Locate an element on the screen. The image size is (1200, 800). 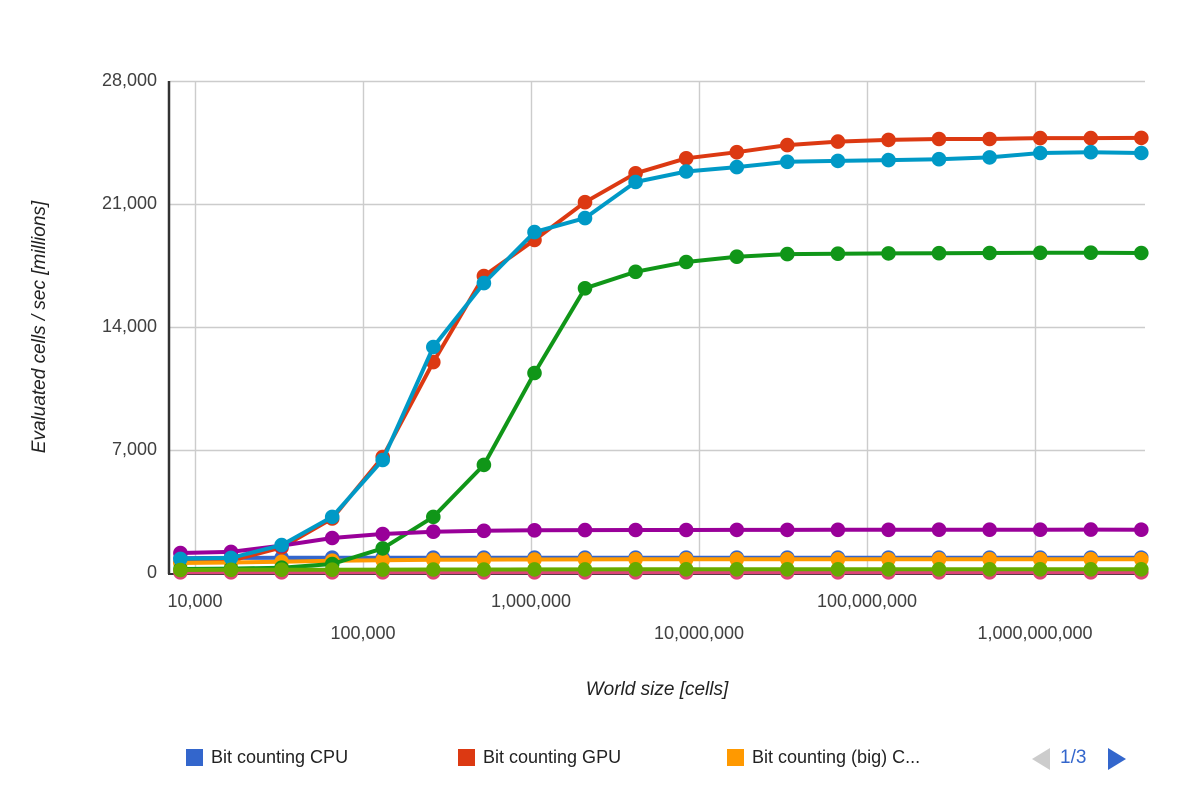
legend-prev-page-arrow-icon is located at coordinates (1041, 759).